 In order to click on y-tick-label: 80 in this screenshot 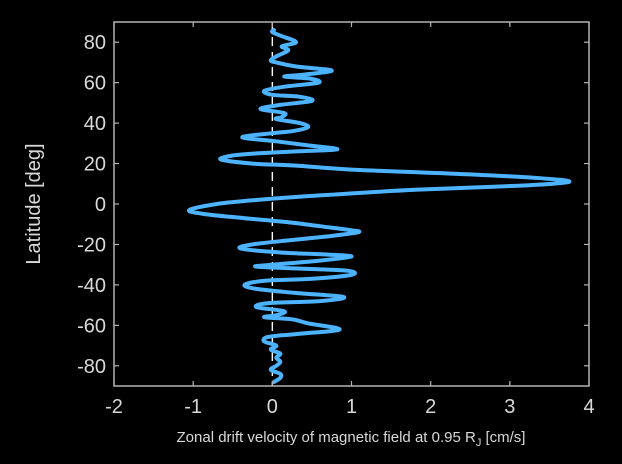, I will do `click(95, 43)`.